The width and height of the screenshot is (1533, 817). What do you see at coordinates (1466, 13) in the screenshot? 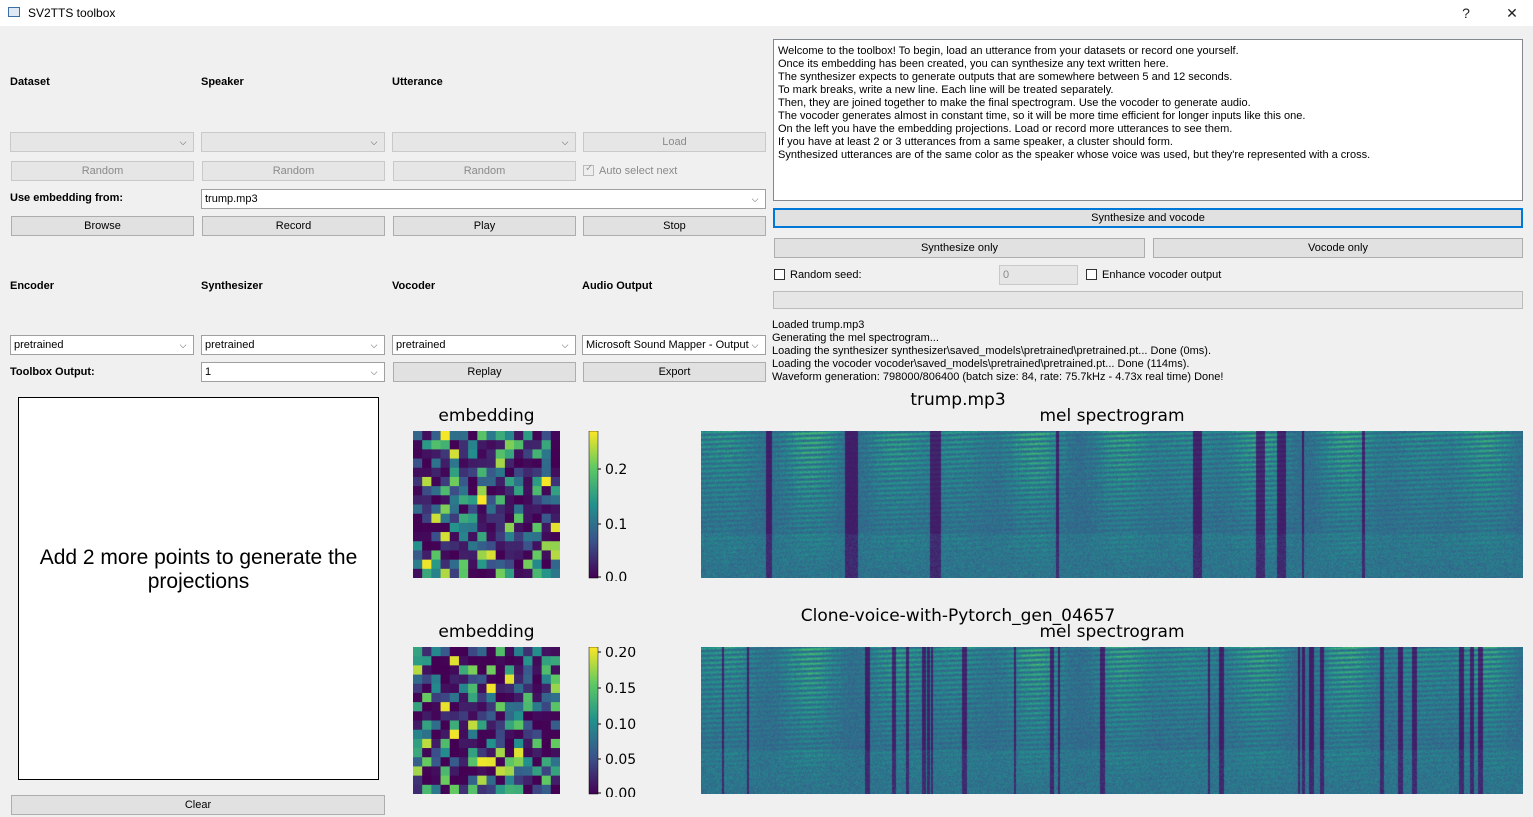
I see `help-button: ?` at bounding box center [1466, 13].